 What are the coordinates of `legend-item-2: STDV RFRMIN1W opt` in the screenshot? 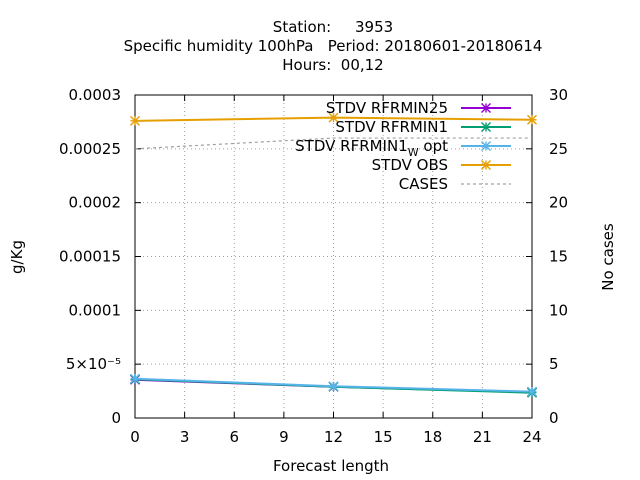 It's located at (403, 148).